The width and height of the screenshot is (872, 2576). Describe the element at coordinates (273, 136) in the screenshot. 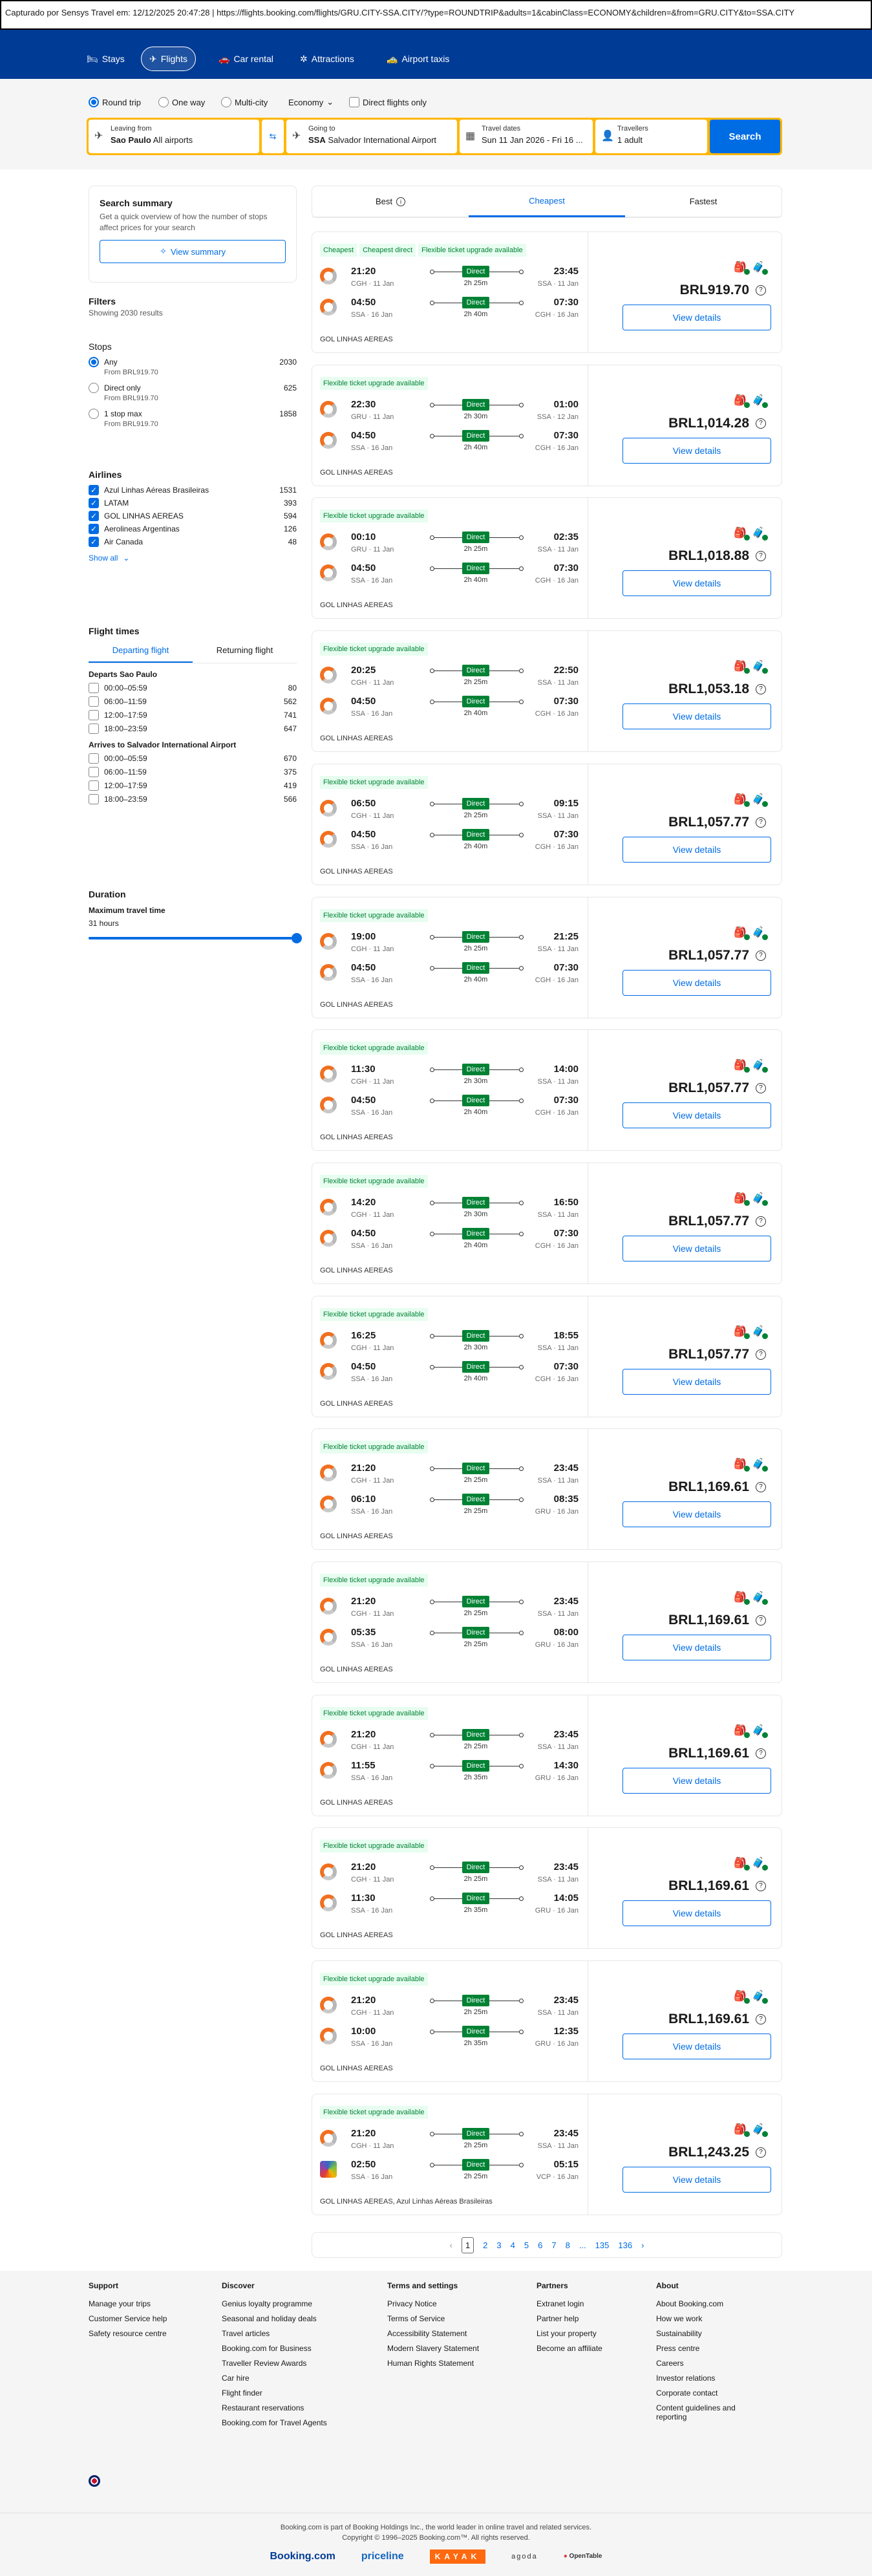

I see `swap-button: ⇆` at that location.